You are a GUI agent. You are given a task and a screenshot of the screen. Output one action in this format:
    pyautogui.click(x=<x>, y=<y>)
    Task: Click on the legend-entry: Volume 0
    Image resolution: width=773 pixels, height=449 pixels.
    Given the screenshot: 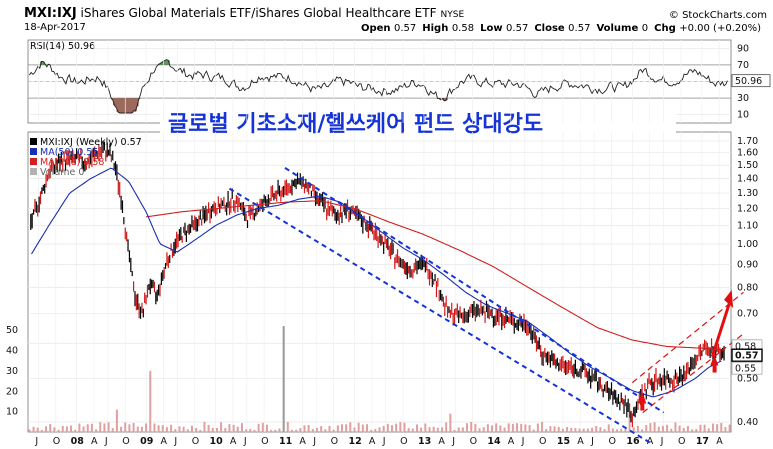 What is the action you would take?
    pyautogui.click(x=62, y=172)
    